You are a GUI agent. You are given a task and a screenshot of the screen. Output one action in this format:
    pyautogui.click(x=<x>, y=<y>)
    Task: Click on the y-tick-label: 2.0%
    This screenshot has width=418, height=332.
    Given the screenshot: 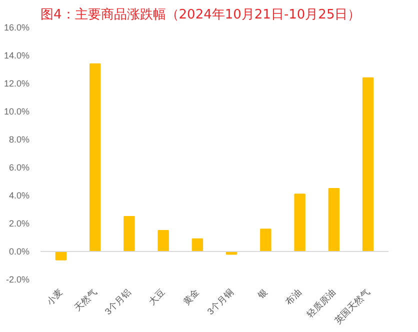 What is the action you would take?
    pyautogui.click(x=19, y=223)
    